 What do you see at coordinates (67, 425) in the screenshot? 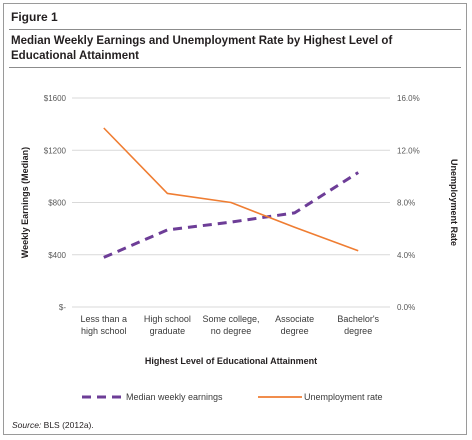
I see `source-text: BLS (2012a).` at bounding box center [67, 425].